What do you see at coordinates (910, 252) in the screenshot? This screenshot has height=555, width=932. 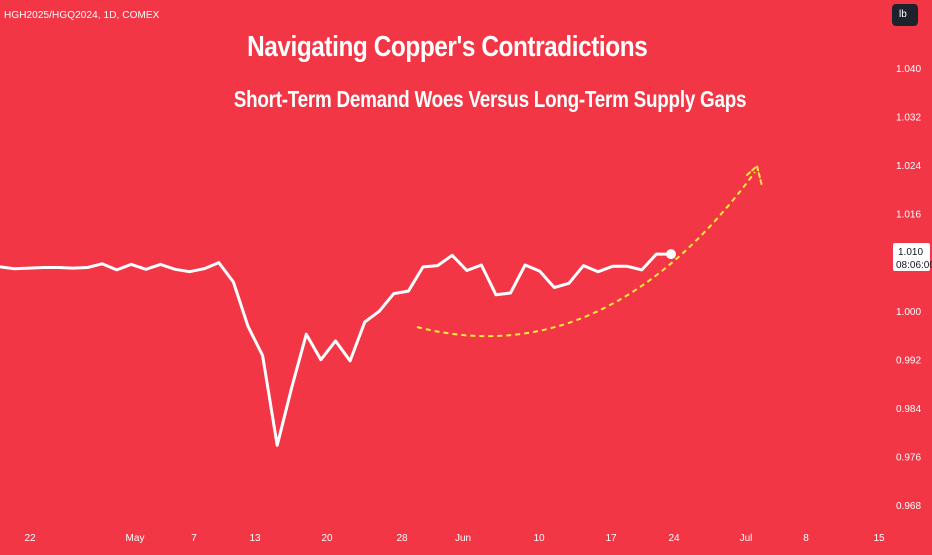 I see `last-price-value: 1.010` at bounding box center [910, 252].